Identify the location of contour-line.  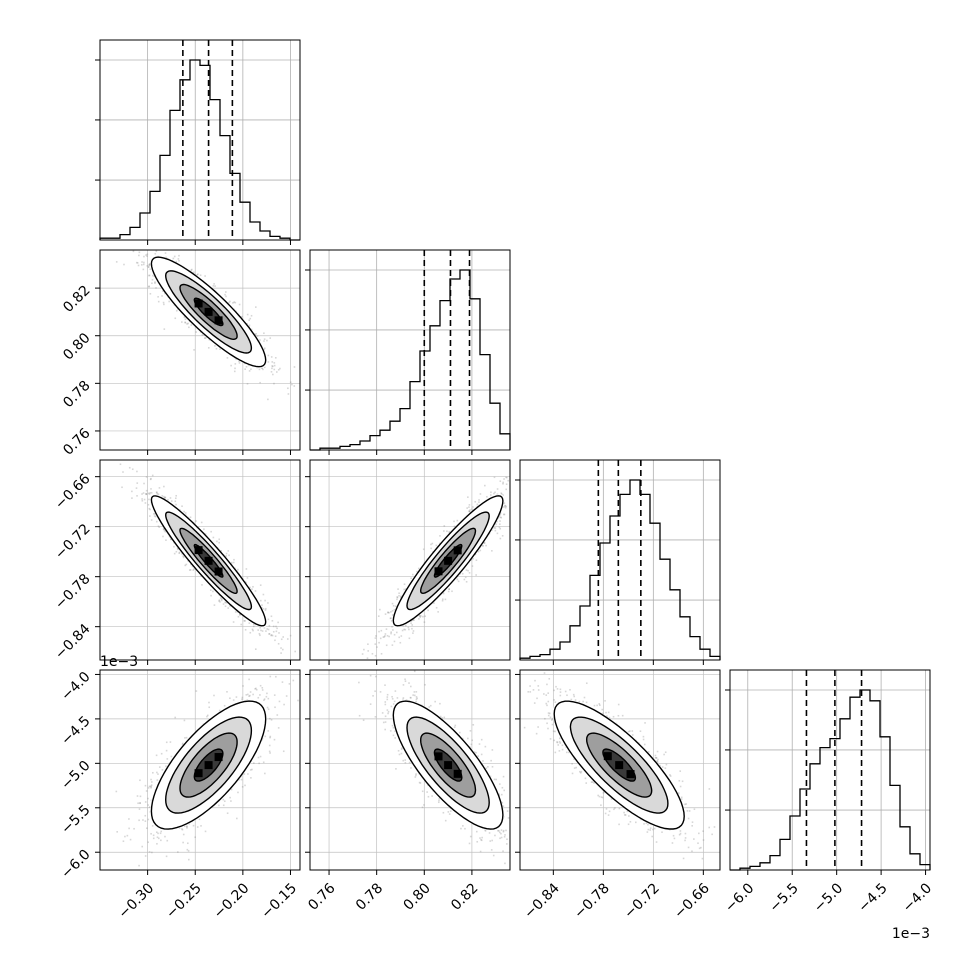
(208, 312).